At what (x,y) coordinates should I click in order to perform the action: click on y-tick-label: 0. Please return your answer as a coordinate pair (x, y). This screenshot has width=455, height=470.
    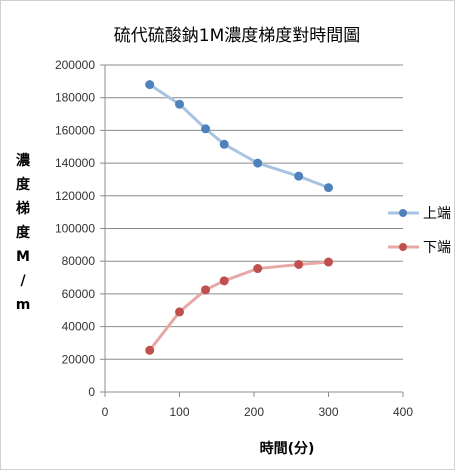
    Looking at the image, I should click on (91, 392).